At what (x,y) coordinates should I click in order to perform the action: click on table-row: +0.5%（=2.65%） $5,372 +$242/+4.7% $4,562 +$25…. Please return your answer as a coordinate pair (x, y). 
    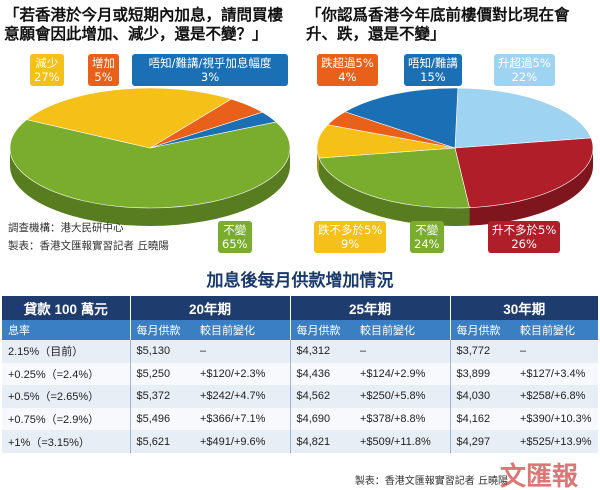
    Looking at the image, I should click on (300, 396).